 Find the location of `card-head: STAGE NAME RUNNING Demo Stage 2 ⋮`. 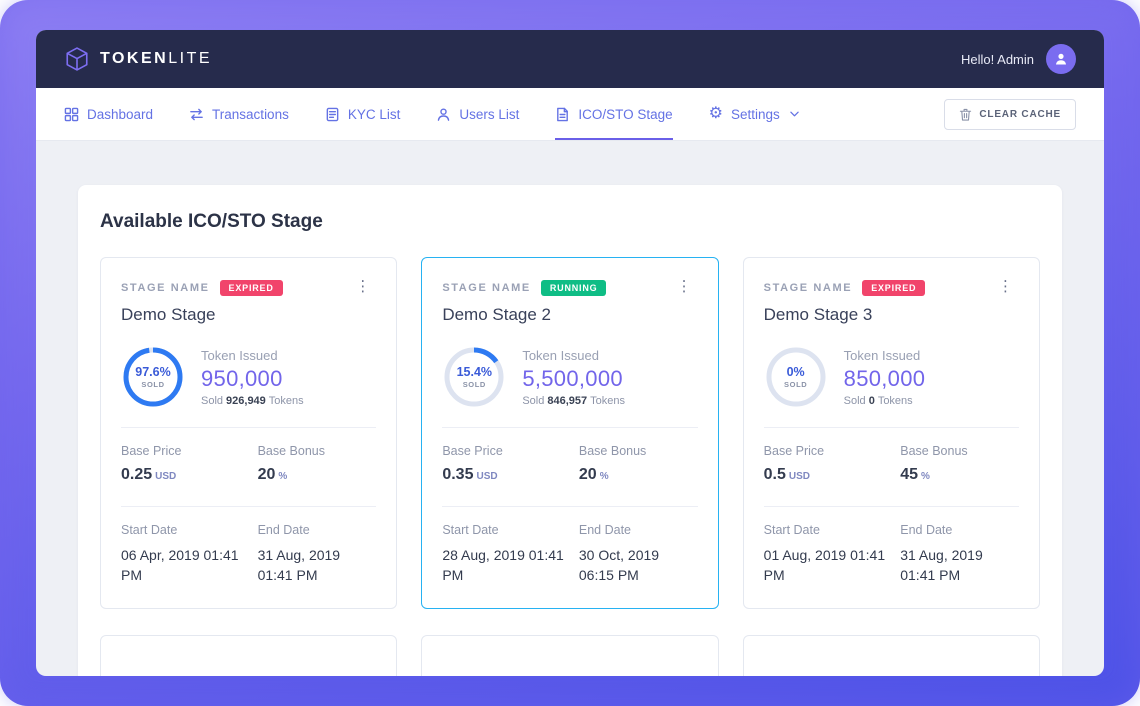

card-head: STAGE NAME RUNNING Demo Stage 2 ⋮ is located at coordinates (569, 300).